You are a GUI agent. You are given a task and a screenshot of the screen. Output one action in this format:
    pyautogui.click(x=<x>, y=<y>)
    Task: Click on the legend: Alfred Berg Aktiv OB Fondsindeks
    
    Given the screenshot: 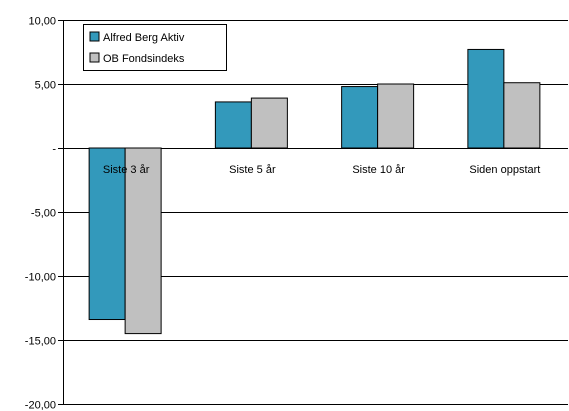 What is the action you would take?
    pyautogui.click(x=155, y=47)
    